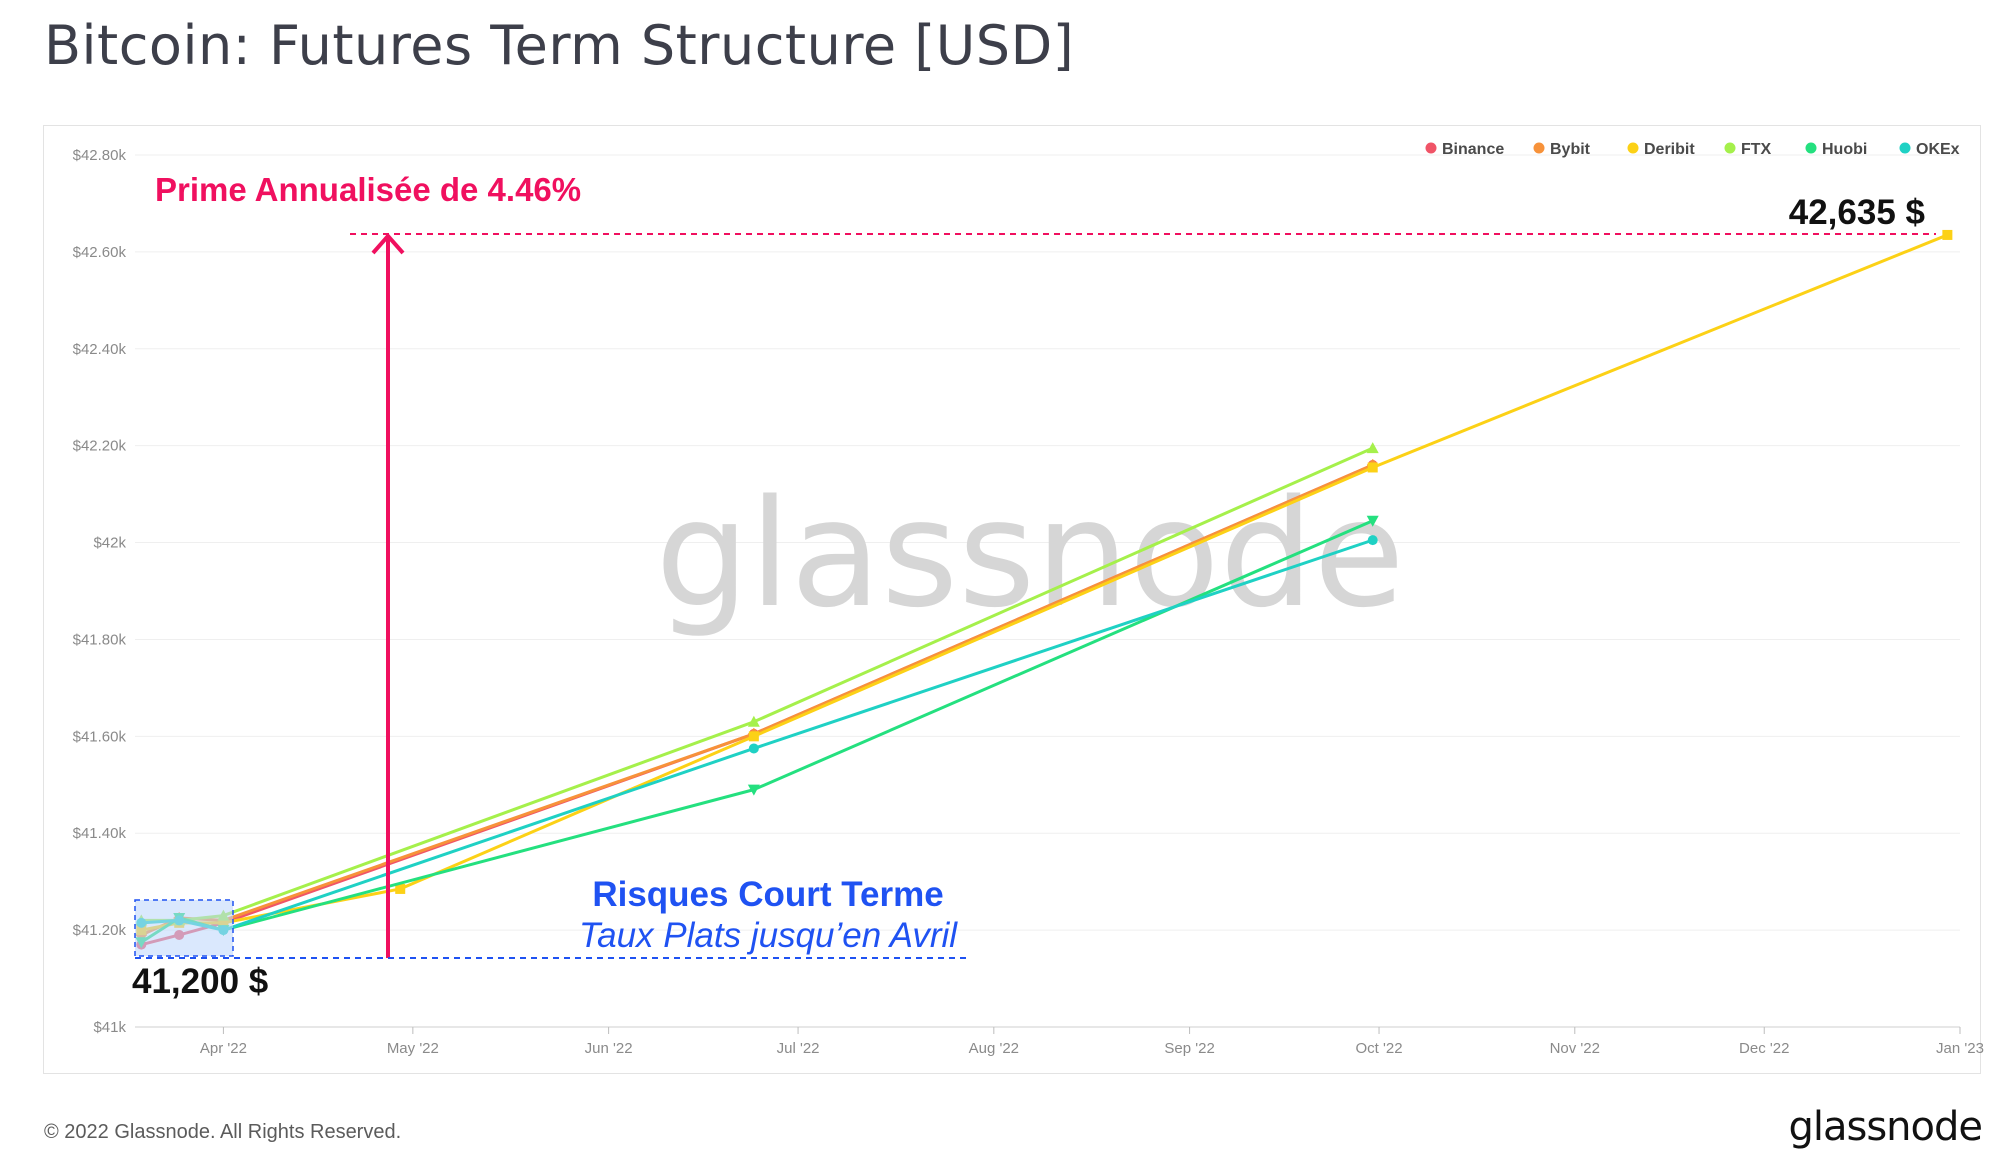 This screenshot has height=1153, width=2000. What do you see at coordinates (223, 1132) in the screenshot?
I see `footer-copyright: © 2022 Glassnode. All Rights Reserved.` at bounding box center [223, 1132].